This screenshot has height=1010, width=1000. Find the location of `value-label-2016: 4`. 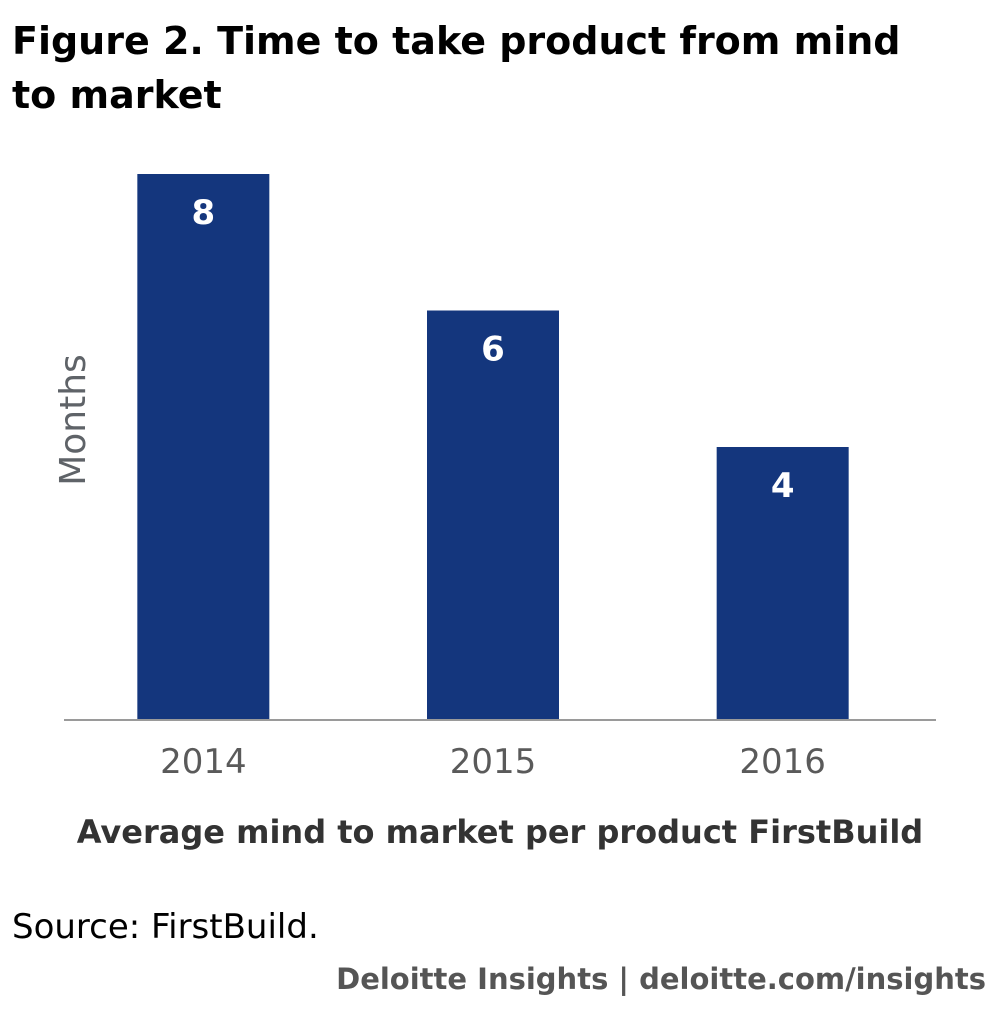

value-label-2016: 4 is located at coordinates (783, 486).